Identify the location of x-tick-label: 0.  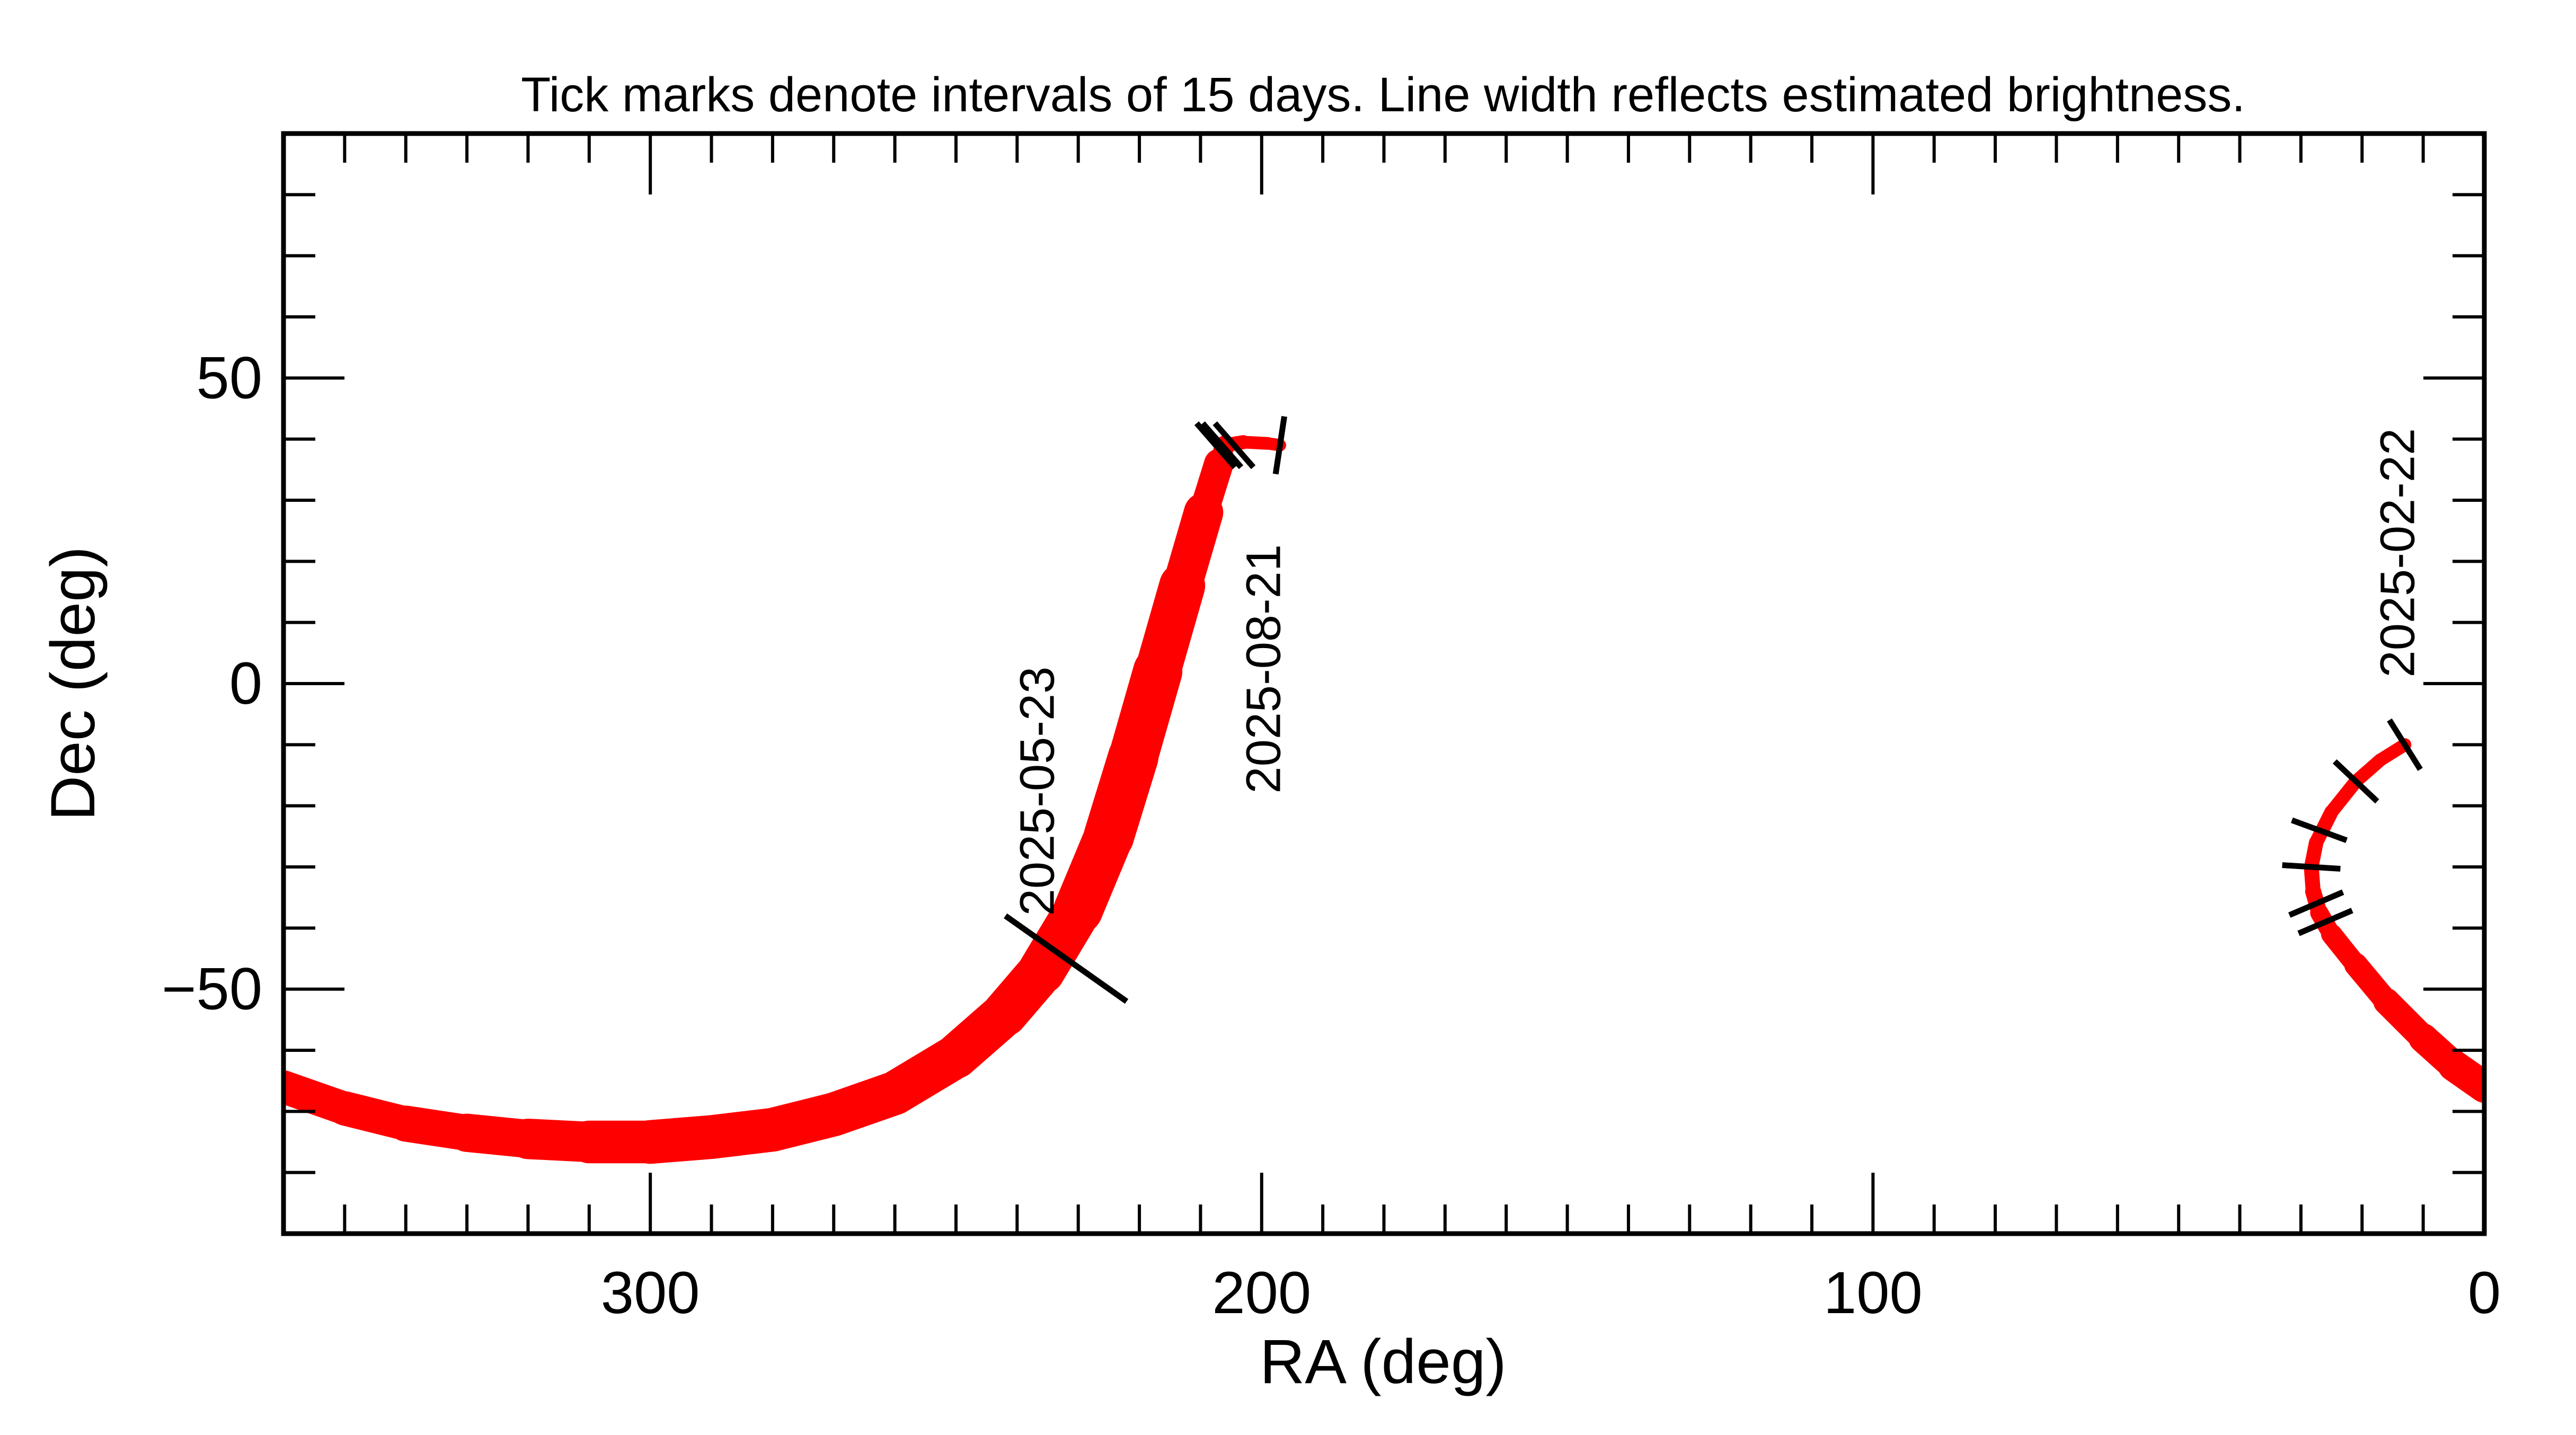
(2484, 1293).